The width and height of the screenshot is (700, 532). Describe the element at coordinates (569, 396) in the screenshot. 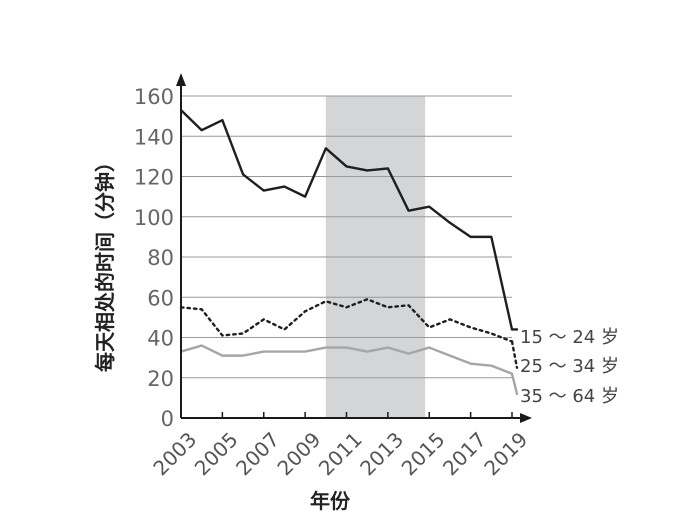

I see `series-label-2: 35 ～ 64 岁` at that location.